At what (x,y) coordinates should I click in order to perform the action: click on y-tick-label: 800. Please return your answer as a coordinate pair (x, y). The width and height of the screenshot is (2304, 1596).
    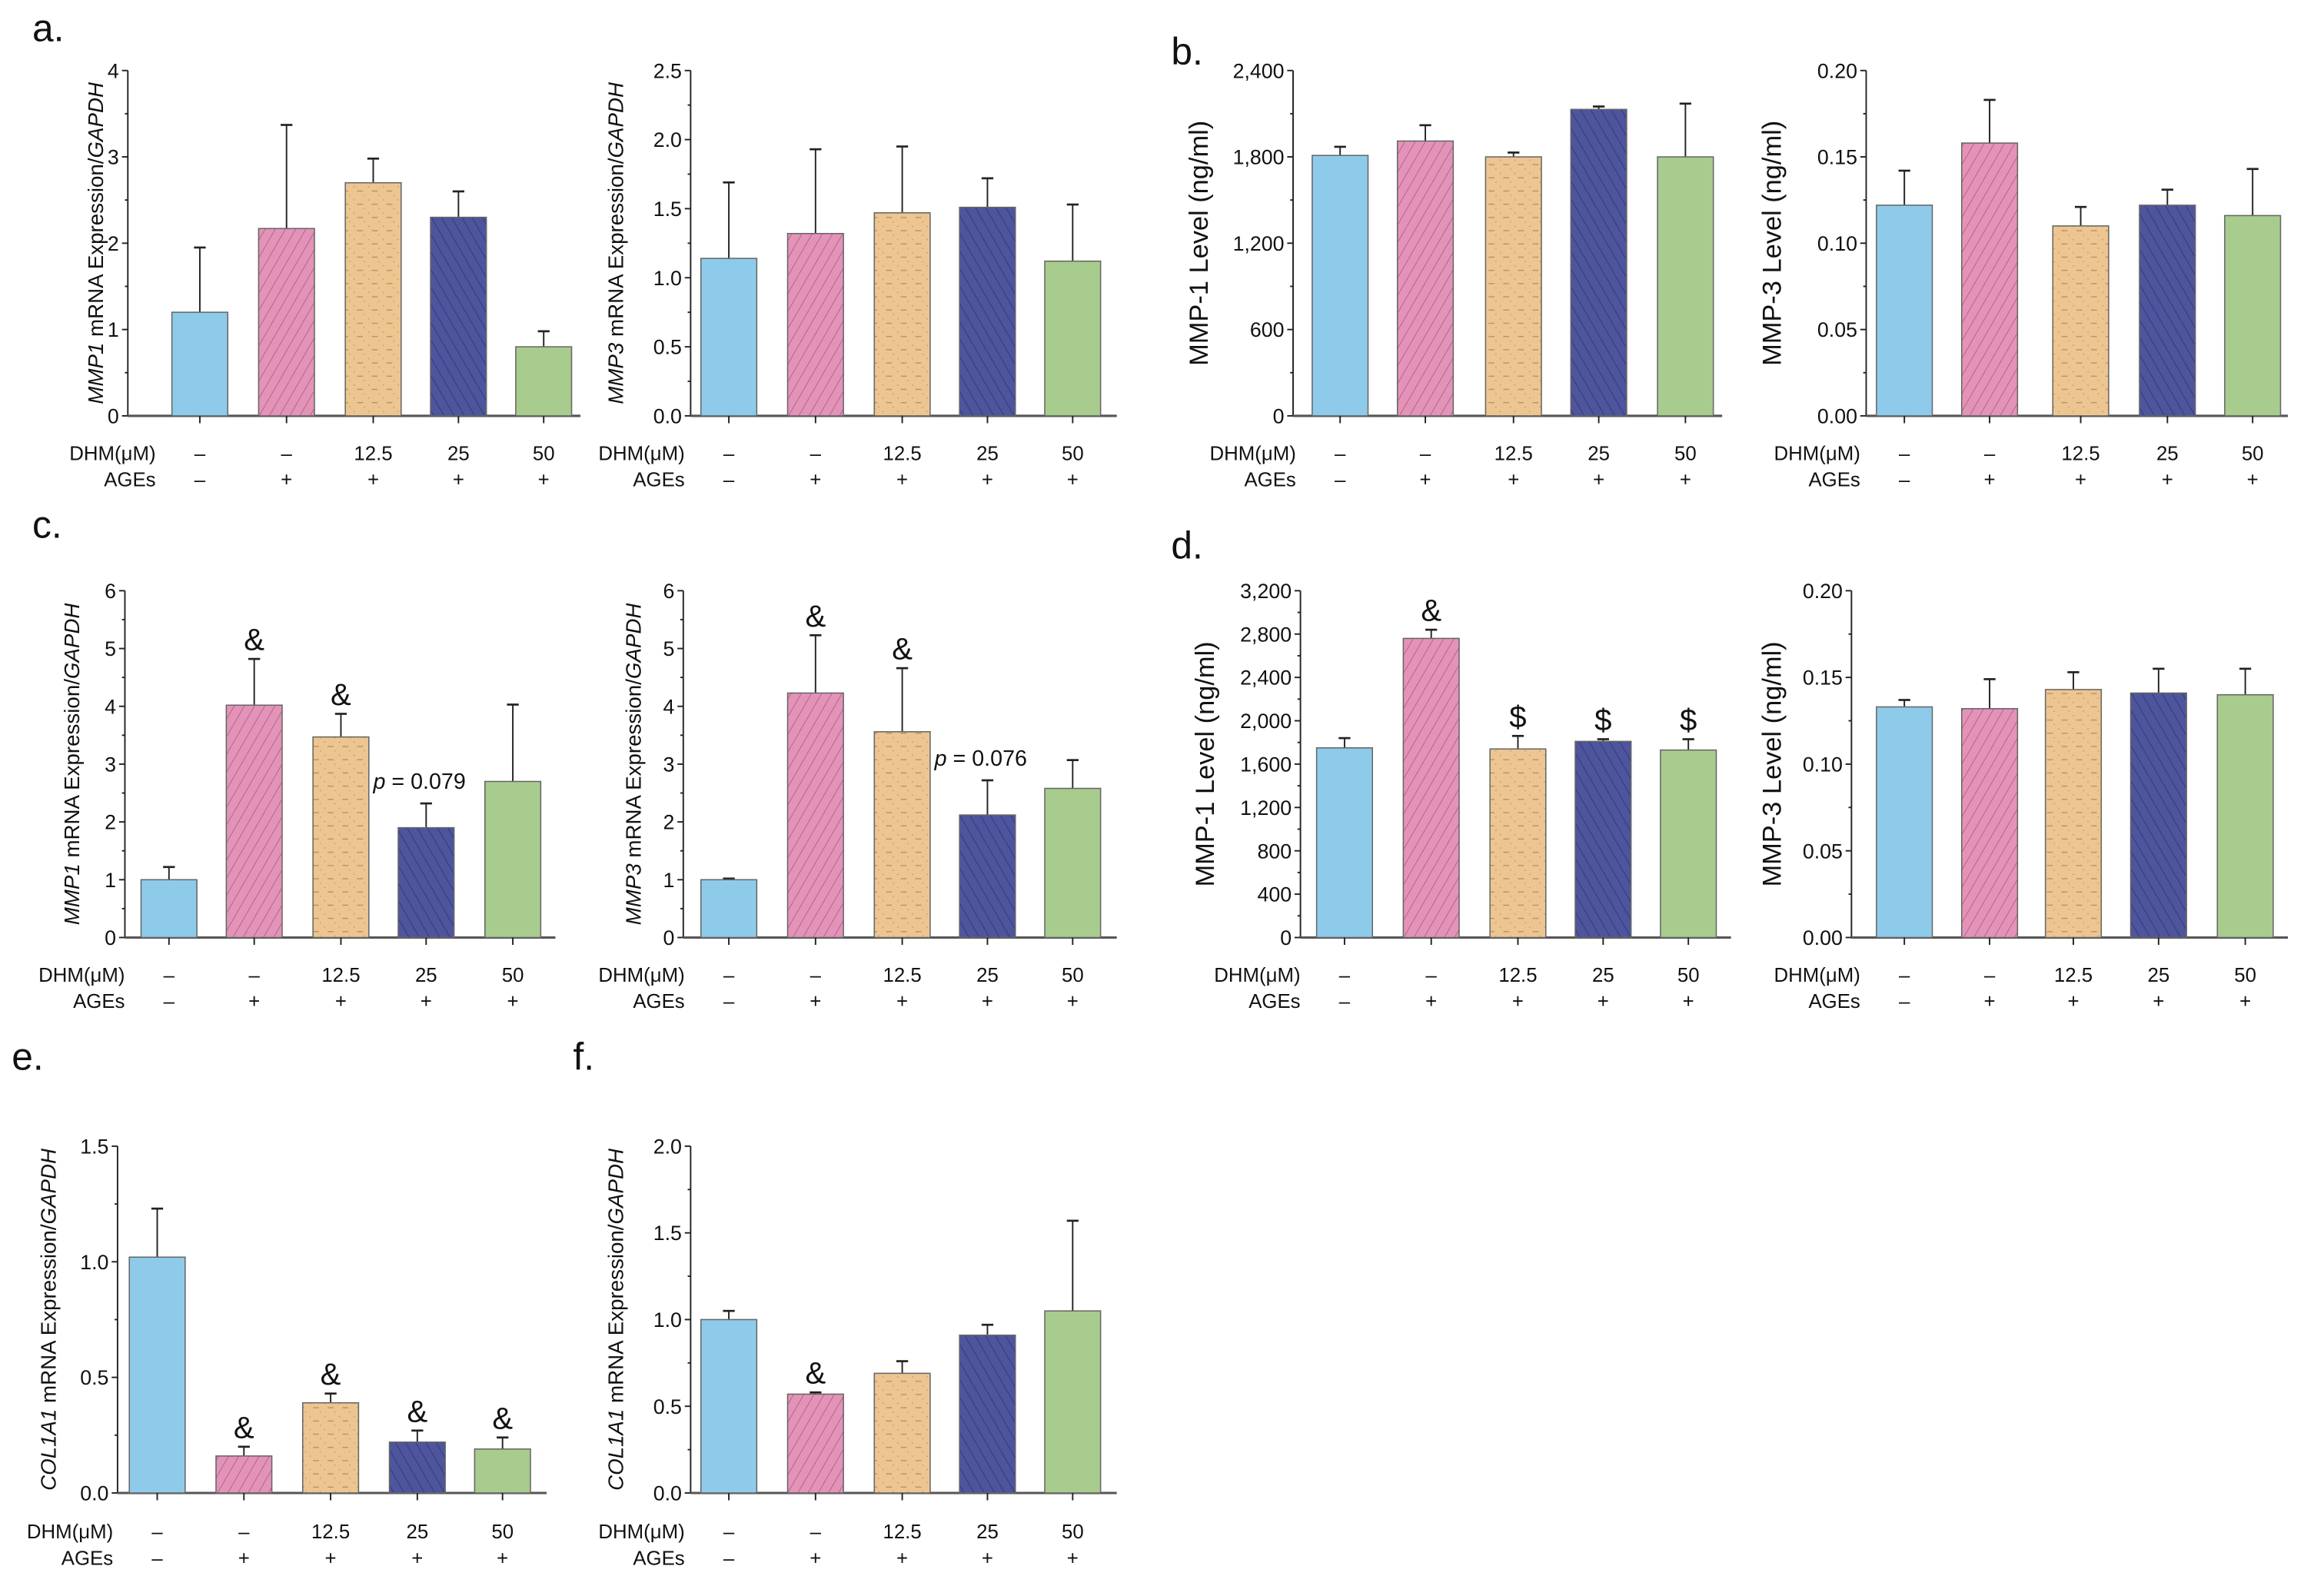
    Looking at the image, I should click on (1274, 851).